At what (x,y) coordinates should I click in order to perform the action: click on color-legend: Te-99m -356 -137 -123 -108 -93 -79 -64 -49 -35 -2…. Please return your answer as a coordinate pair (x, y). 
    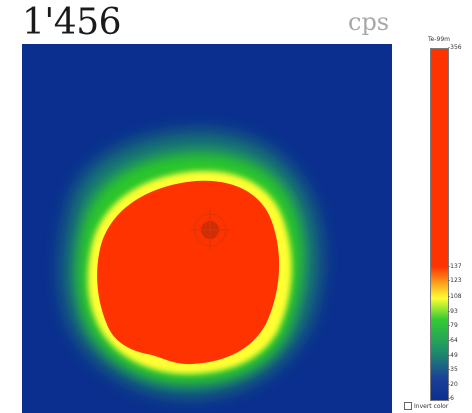
    Looking at the image, I should click on (446, 224).